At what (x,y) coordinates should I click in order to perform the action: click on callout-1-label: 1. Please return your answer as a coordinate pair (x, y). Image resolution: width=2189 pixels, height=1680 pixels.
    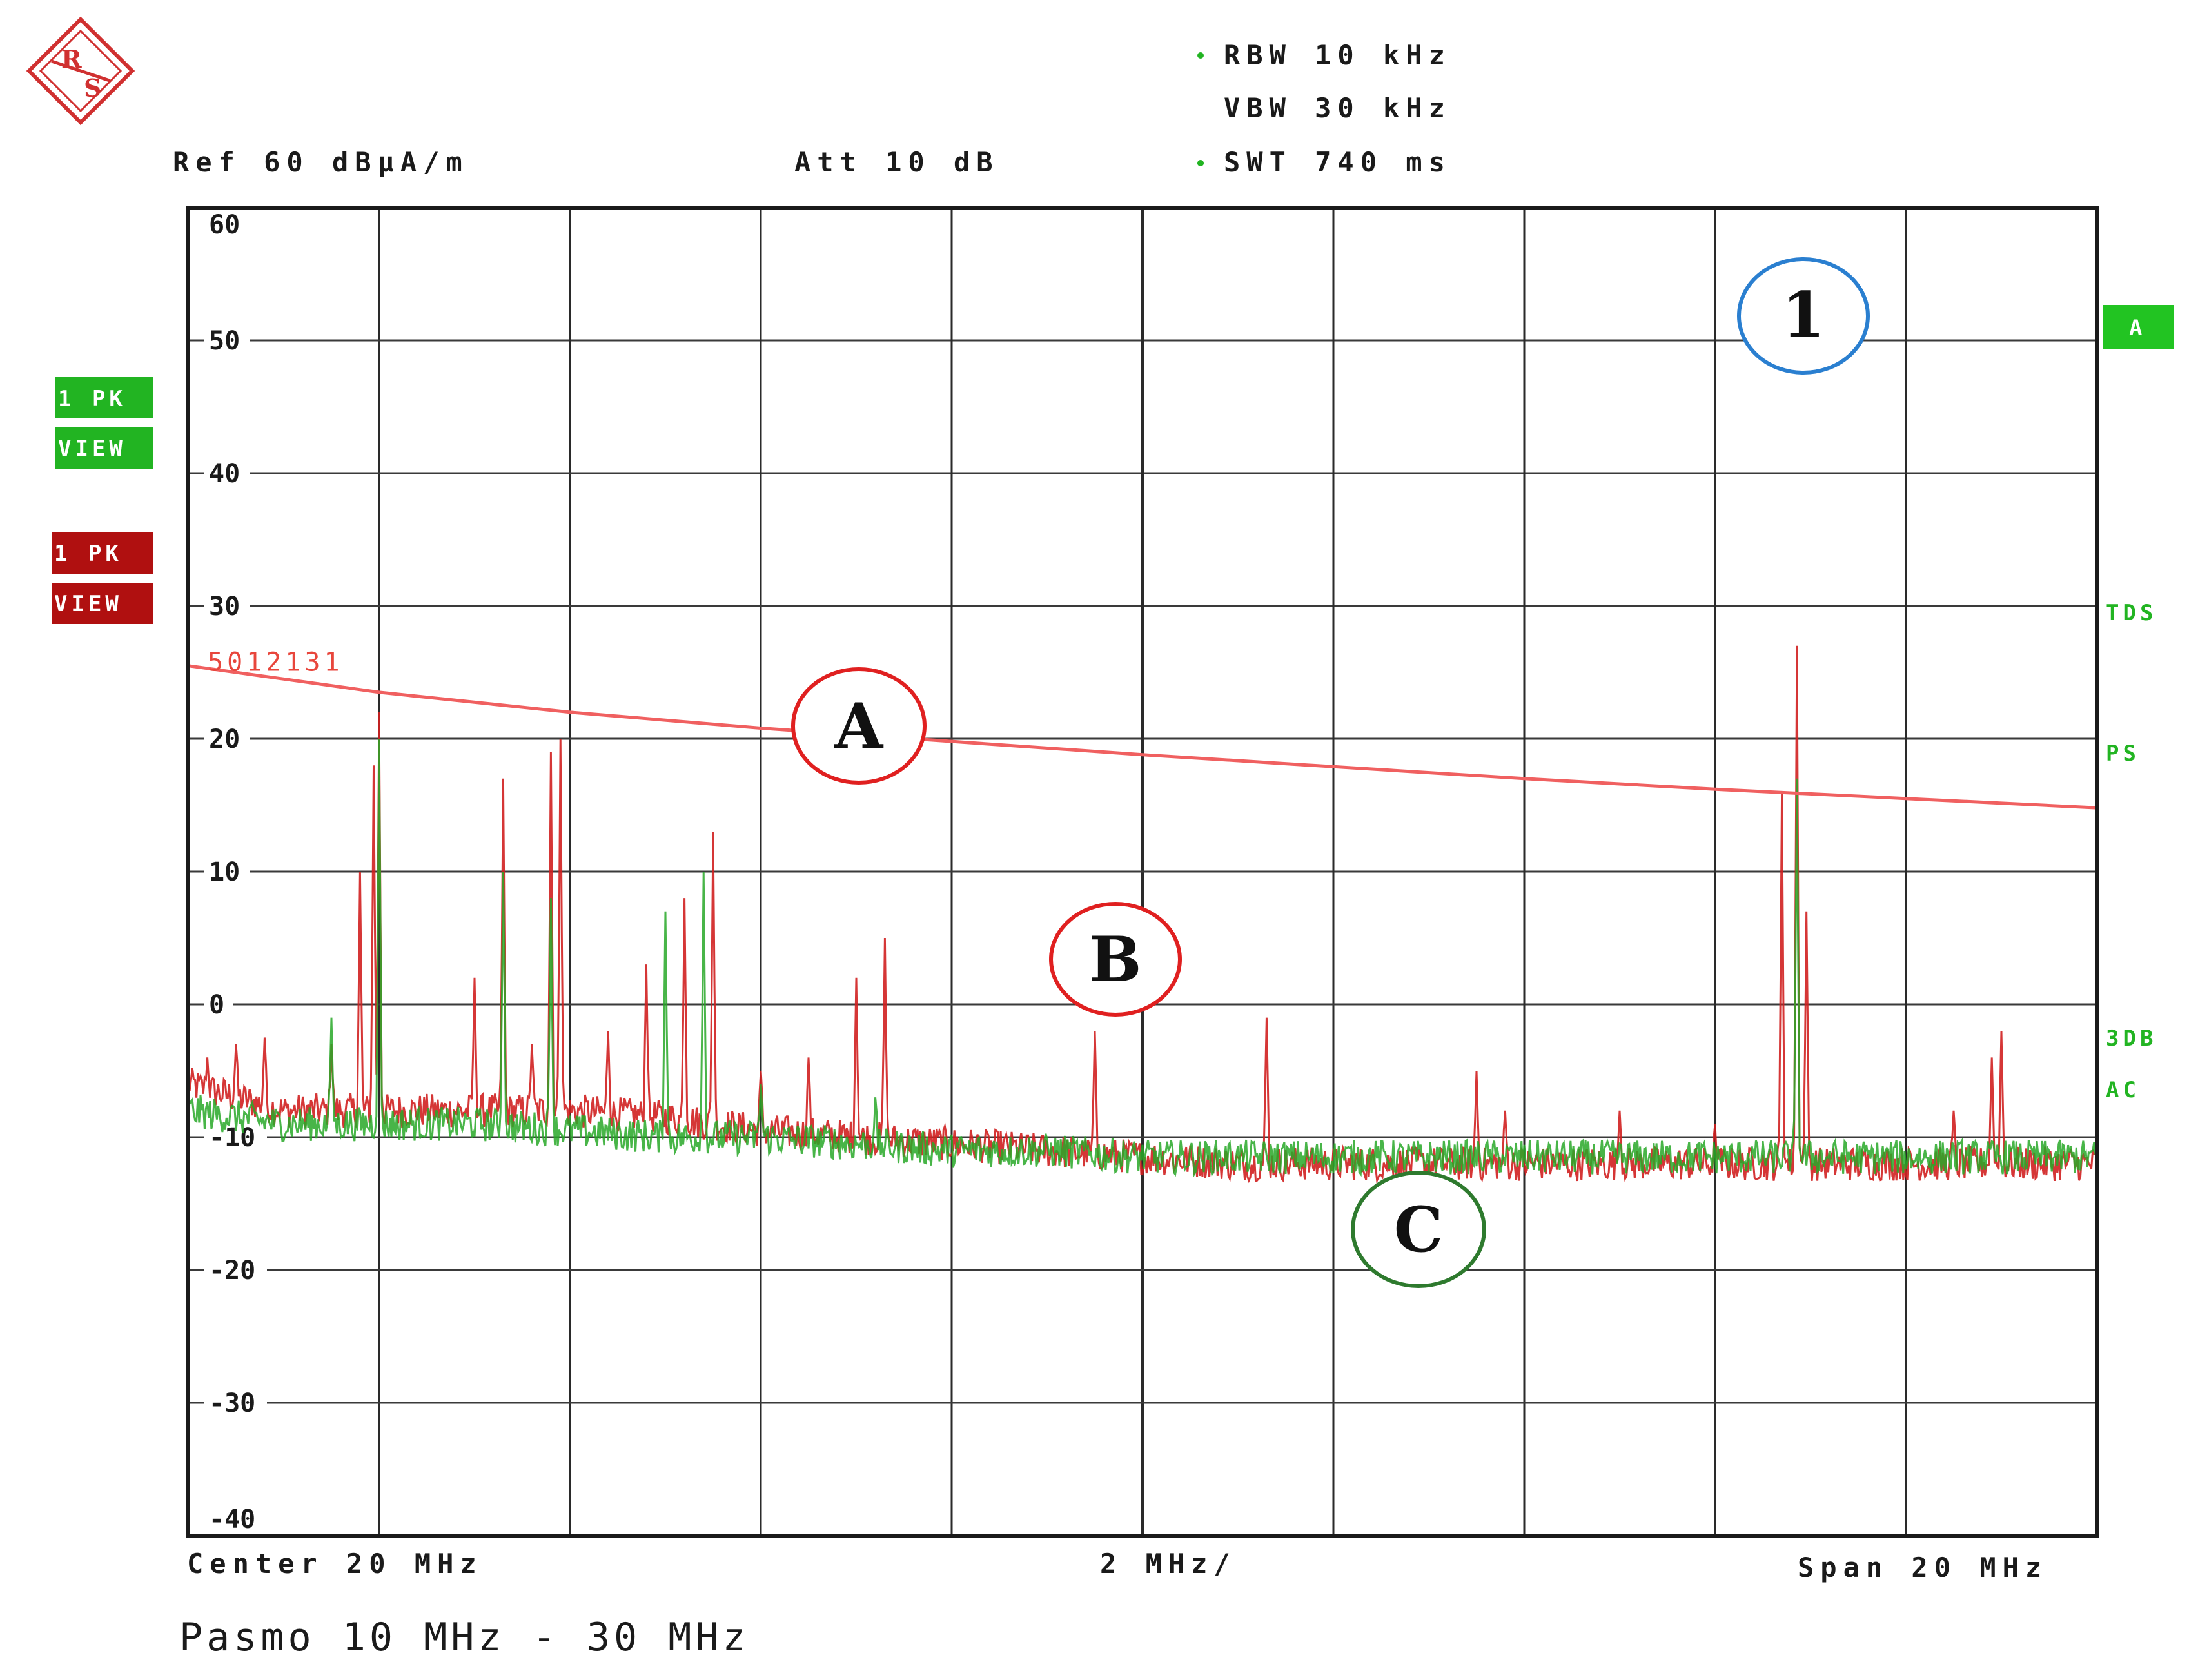
    Looking at the image, I should click on (1804, 314).